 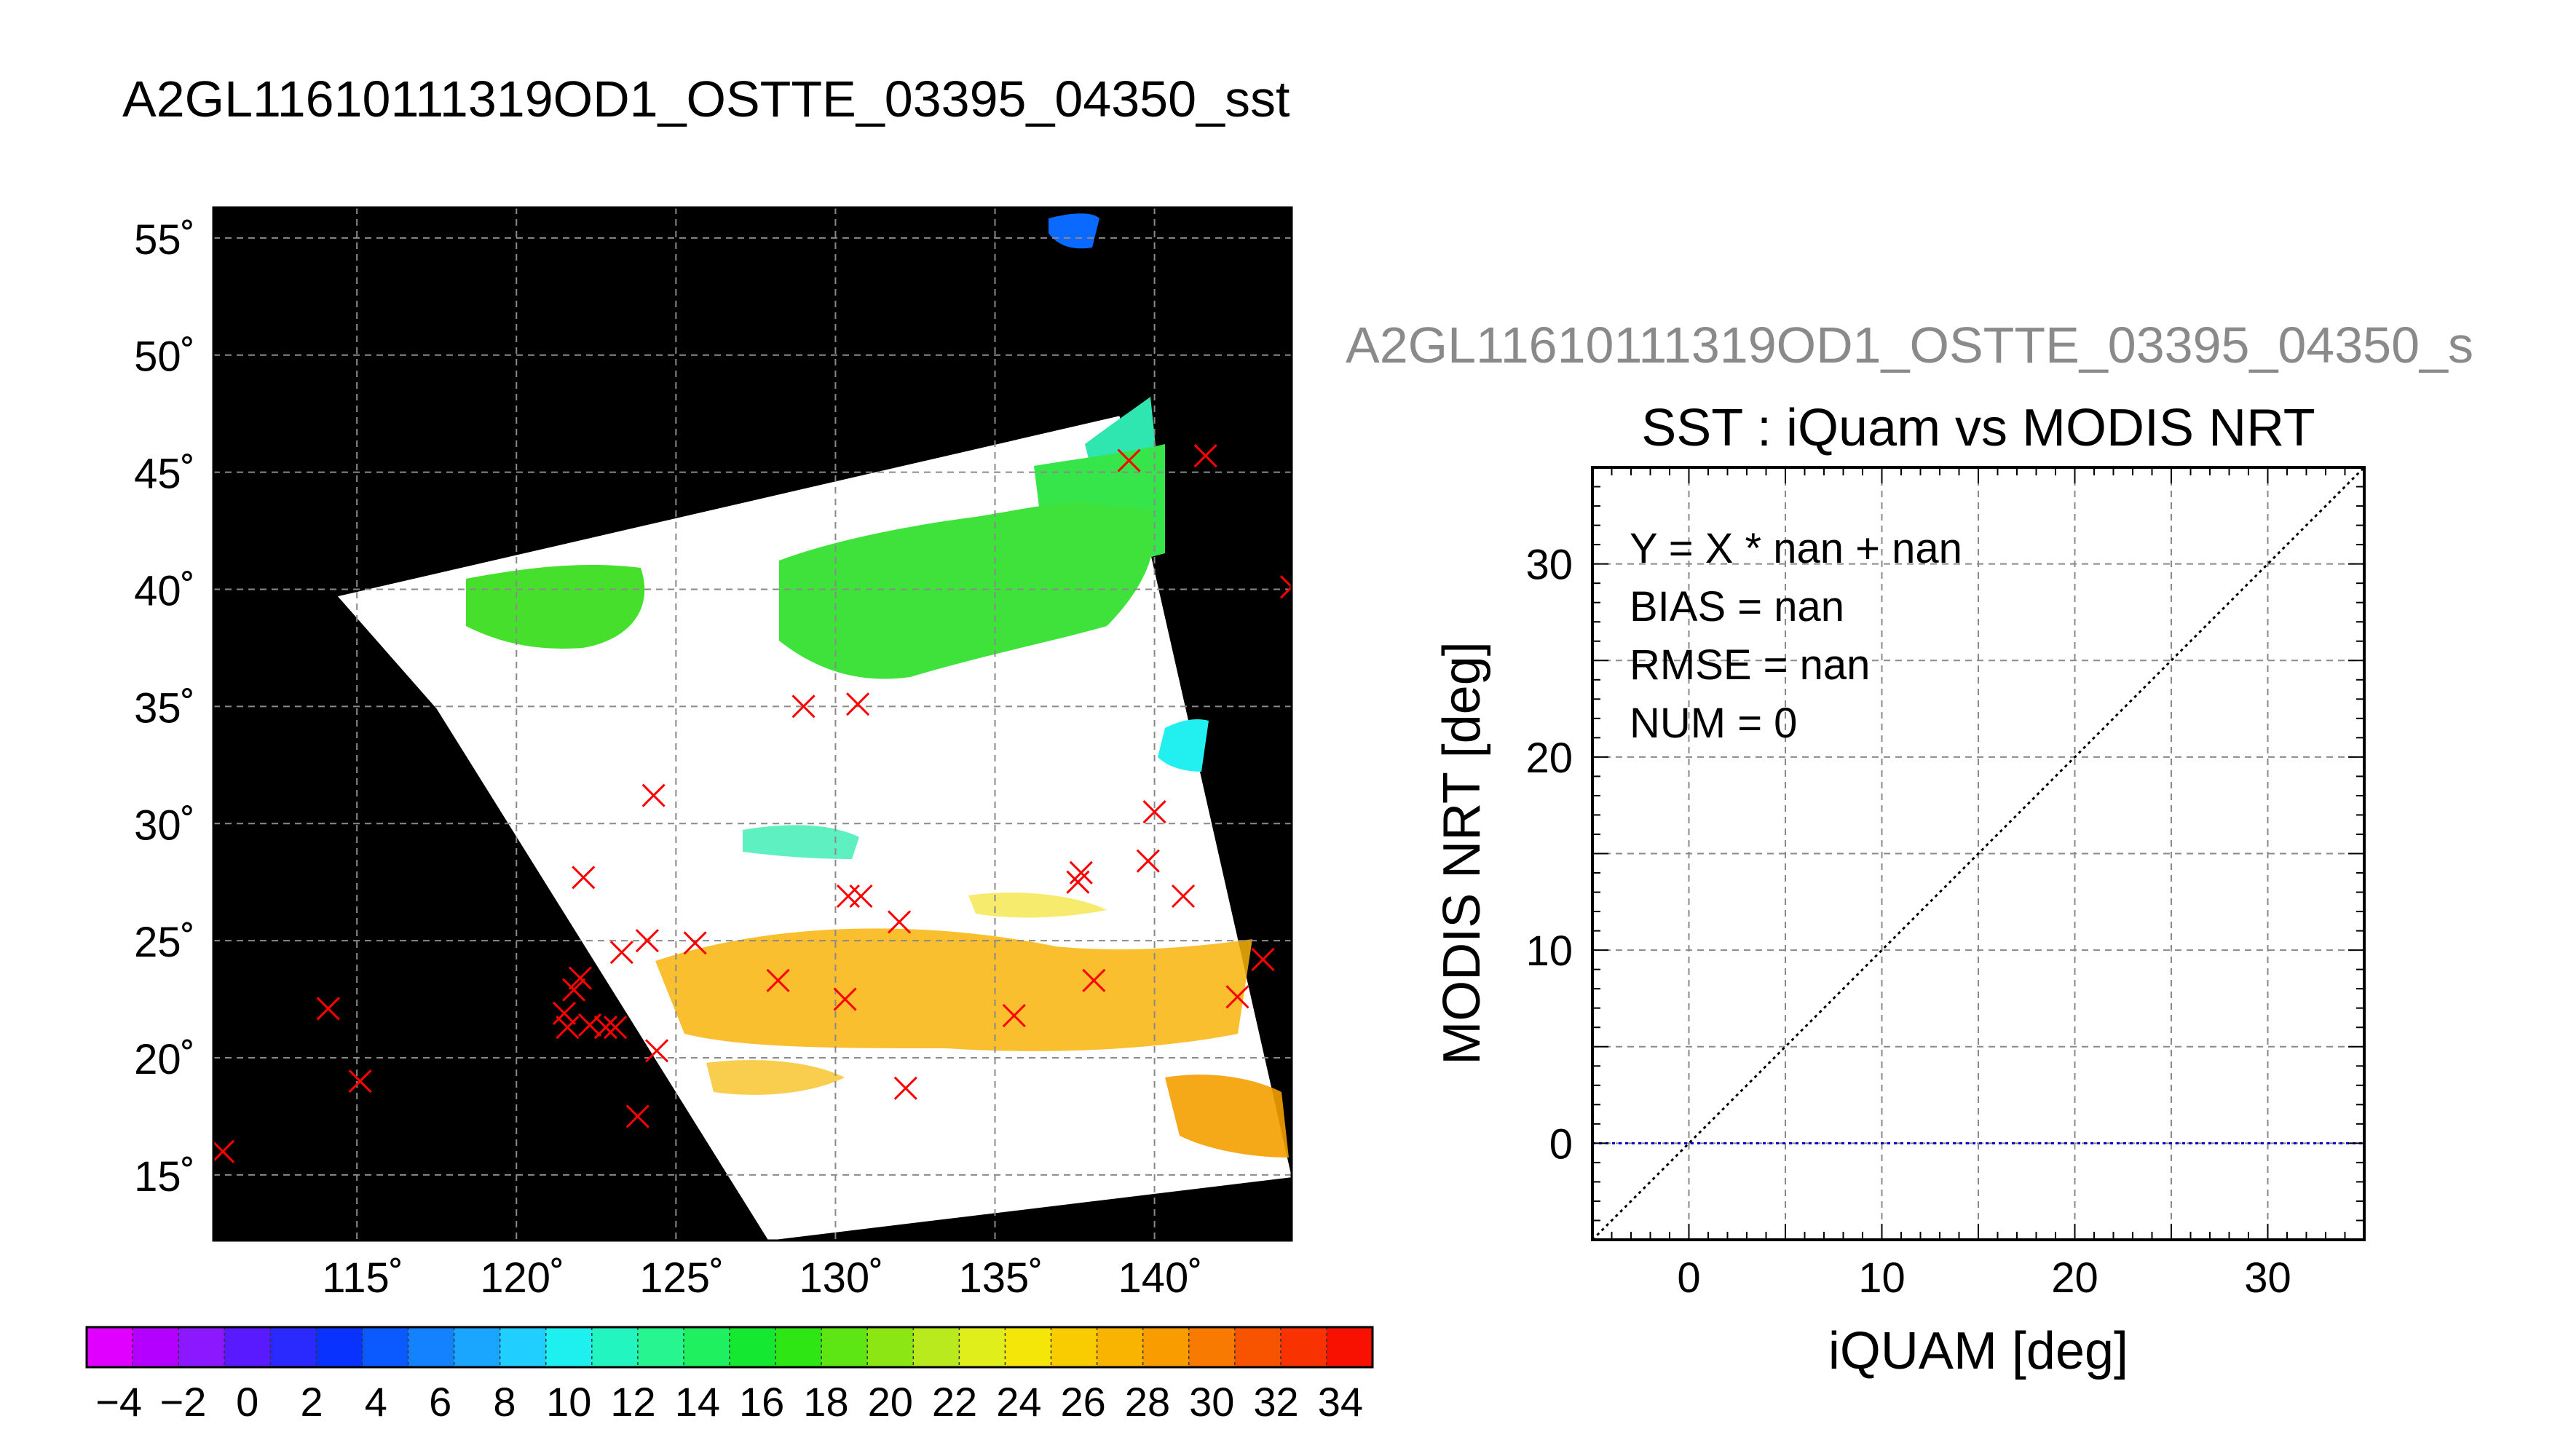 I want to click on map-y-tick-label: 35˚, so click(x=164, y=708).